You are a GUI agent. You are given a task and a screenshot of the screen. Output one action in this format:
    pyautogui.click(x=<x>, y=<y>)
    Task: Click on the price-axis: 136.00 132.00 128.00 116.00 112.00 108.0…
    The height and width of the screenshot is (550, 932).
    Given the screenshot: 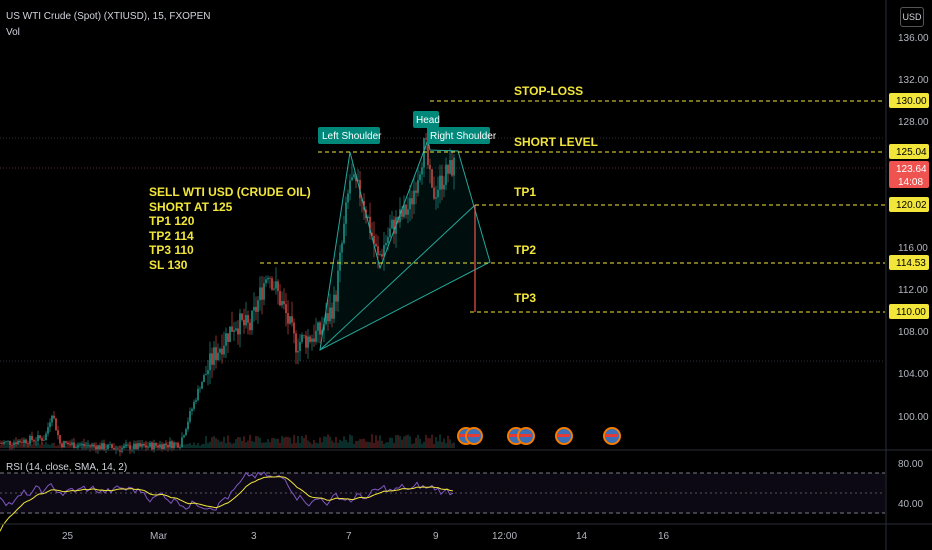 What is the action you would take?
    pyautogui.click(x=907, y=275)
    